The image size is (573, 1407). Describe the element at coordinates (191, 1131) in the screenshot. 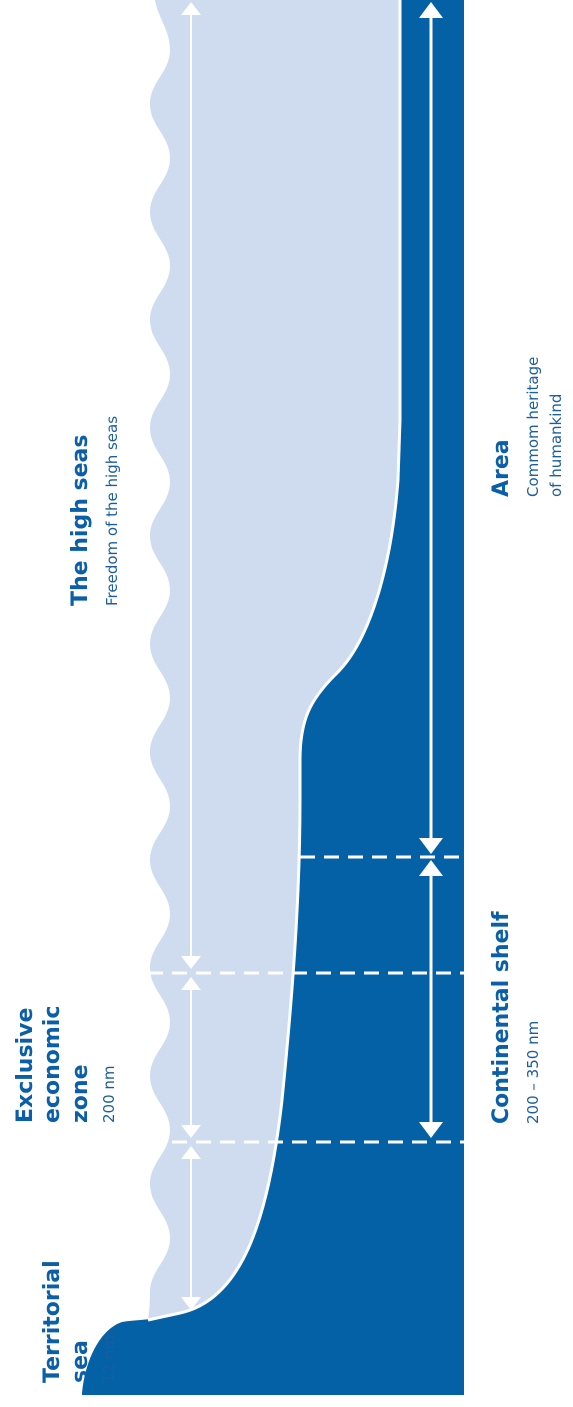

I see `eez-arrow-head-bottom` at that location.